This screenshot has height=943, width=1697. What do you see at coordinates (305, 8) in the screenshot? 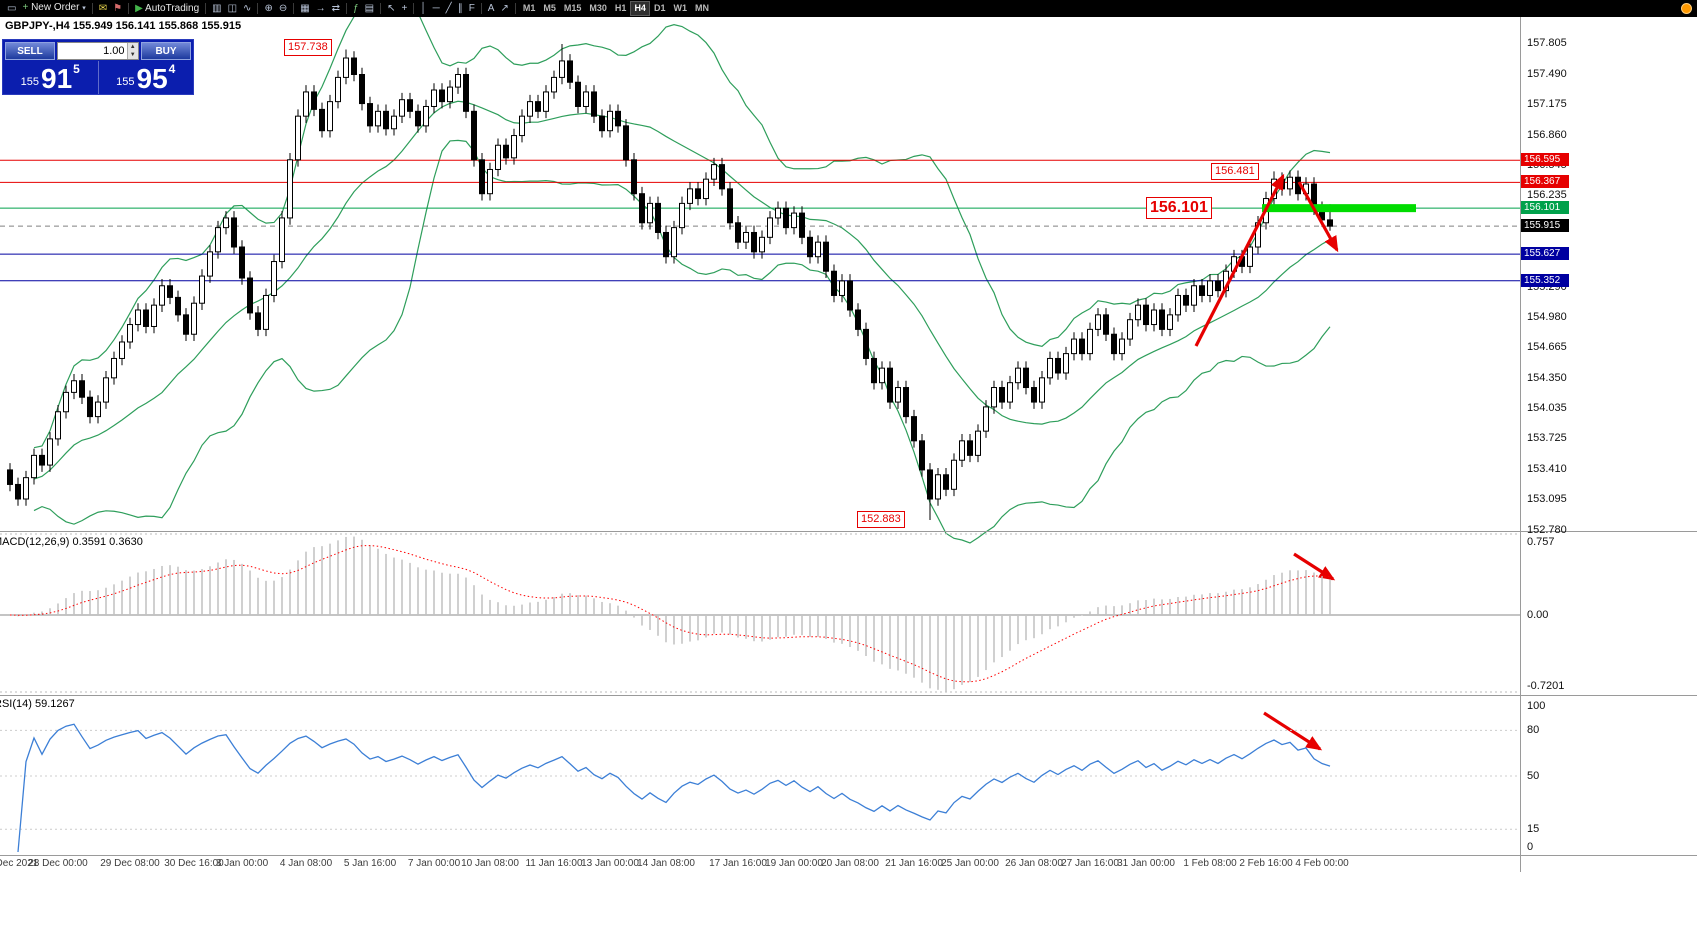
I see `tile-windows-icon: ▦` at bounding box center [305, 8].